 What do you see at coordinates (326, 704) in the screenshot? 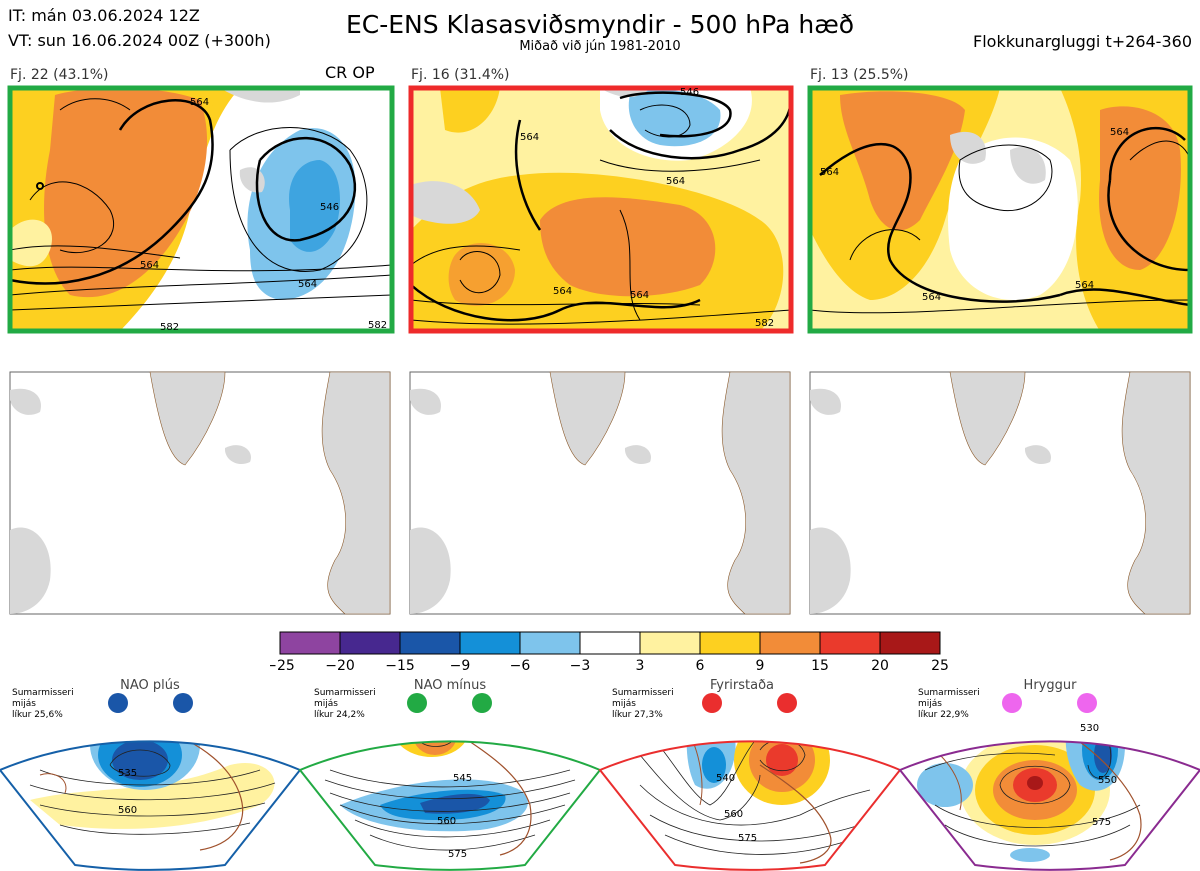
I see `regime-nao-minus-note: mijás` at bounding box center [326, 704].